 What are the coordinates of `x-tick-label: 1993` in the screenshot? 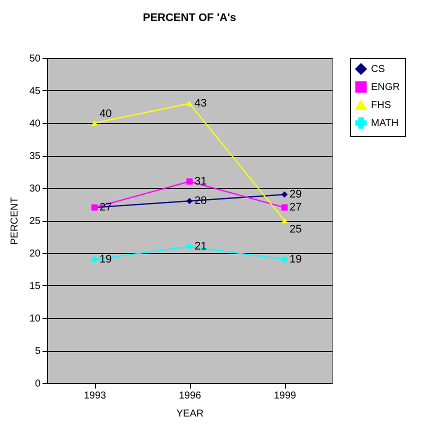 It's located at (95, 396).